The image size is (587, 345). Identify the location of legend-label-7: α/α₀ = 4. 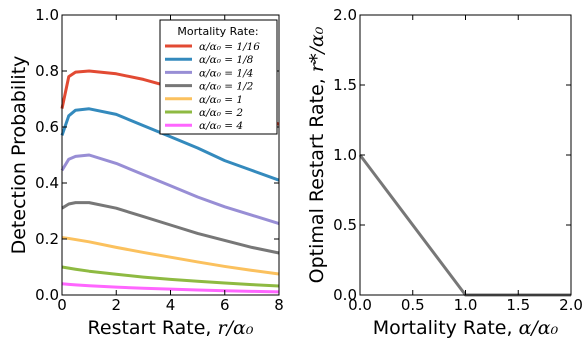
(221, 126).